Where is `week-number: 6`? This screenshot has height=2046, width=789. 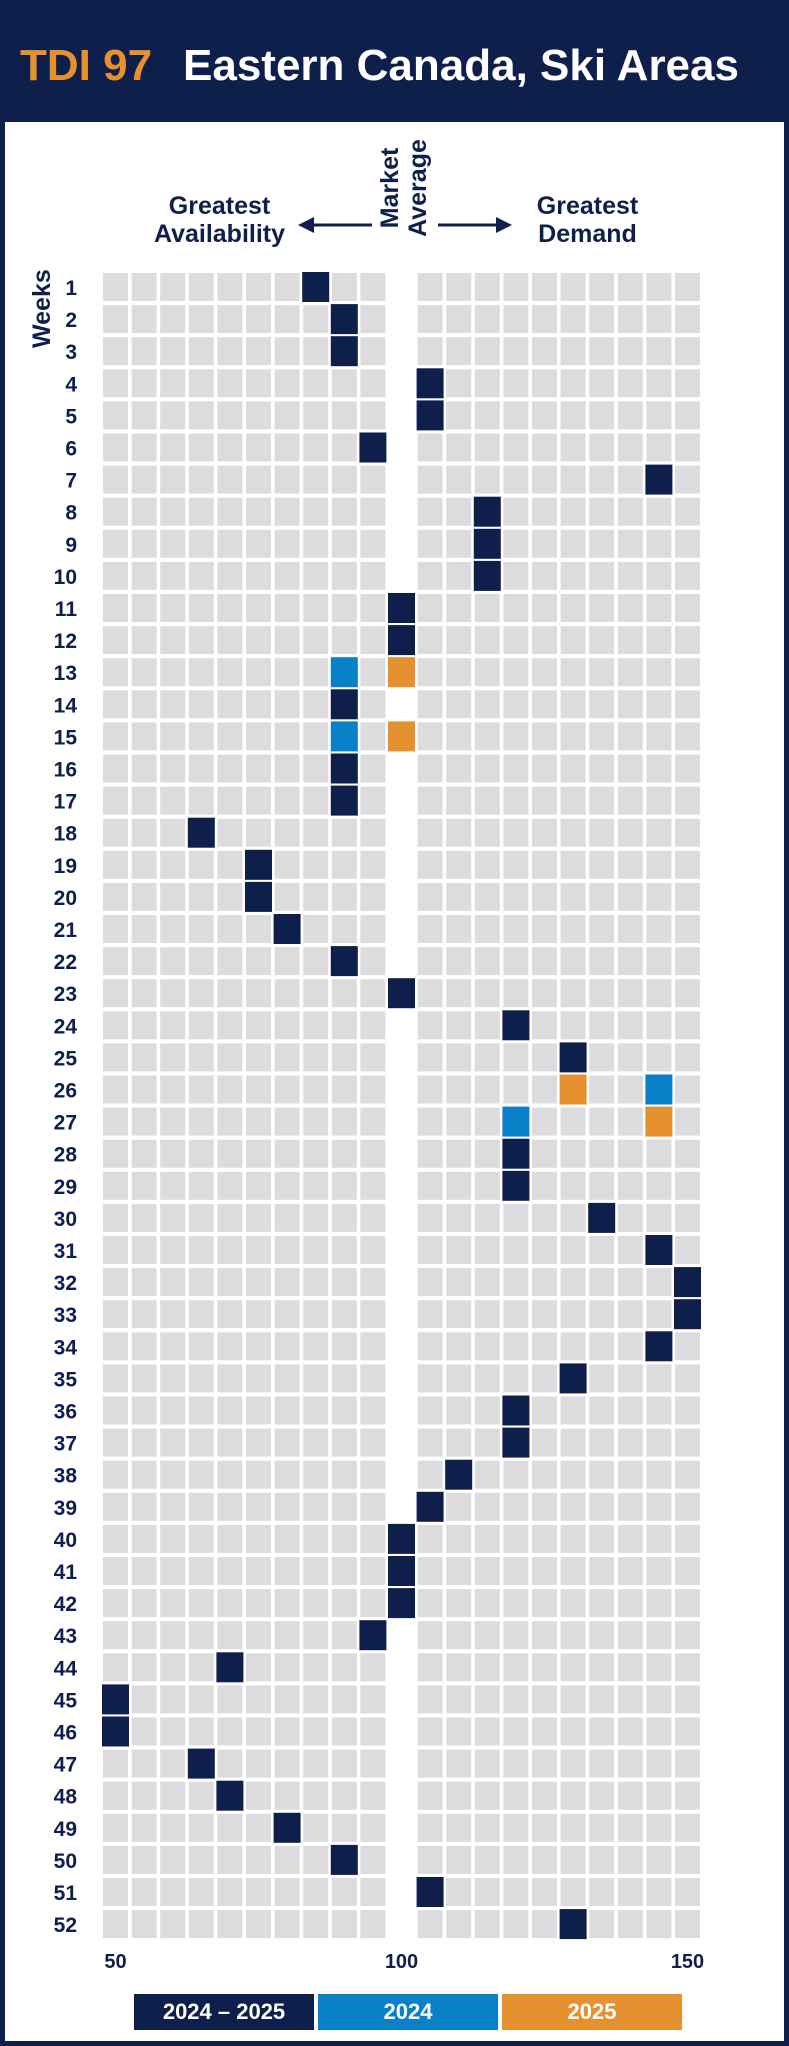
week-number: 6 is located at coordinates (71, 449).